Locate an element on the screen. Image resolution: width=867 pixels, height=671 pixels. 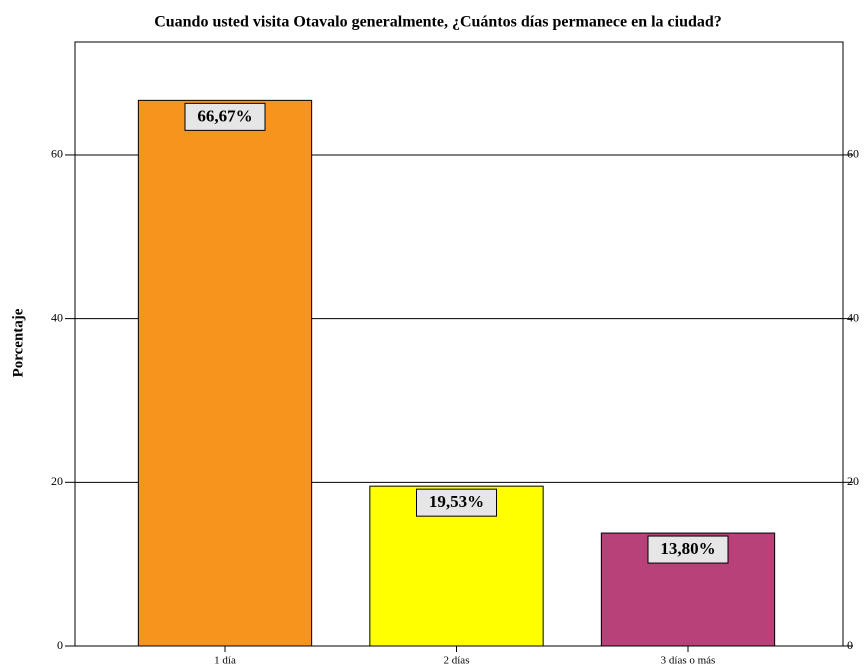
y2-tick-label: 20 is located at coordinates (853, 481).